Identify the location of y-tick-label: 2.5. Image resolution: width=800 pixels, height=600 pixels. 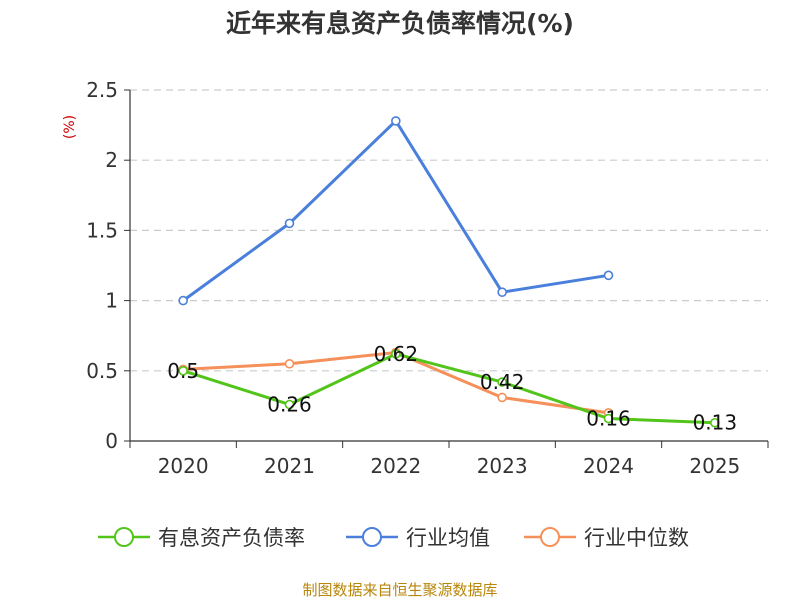
(102, 90).